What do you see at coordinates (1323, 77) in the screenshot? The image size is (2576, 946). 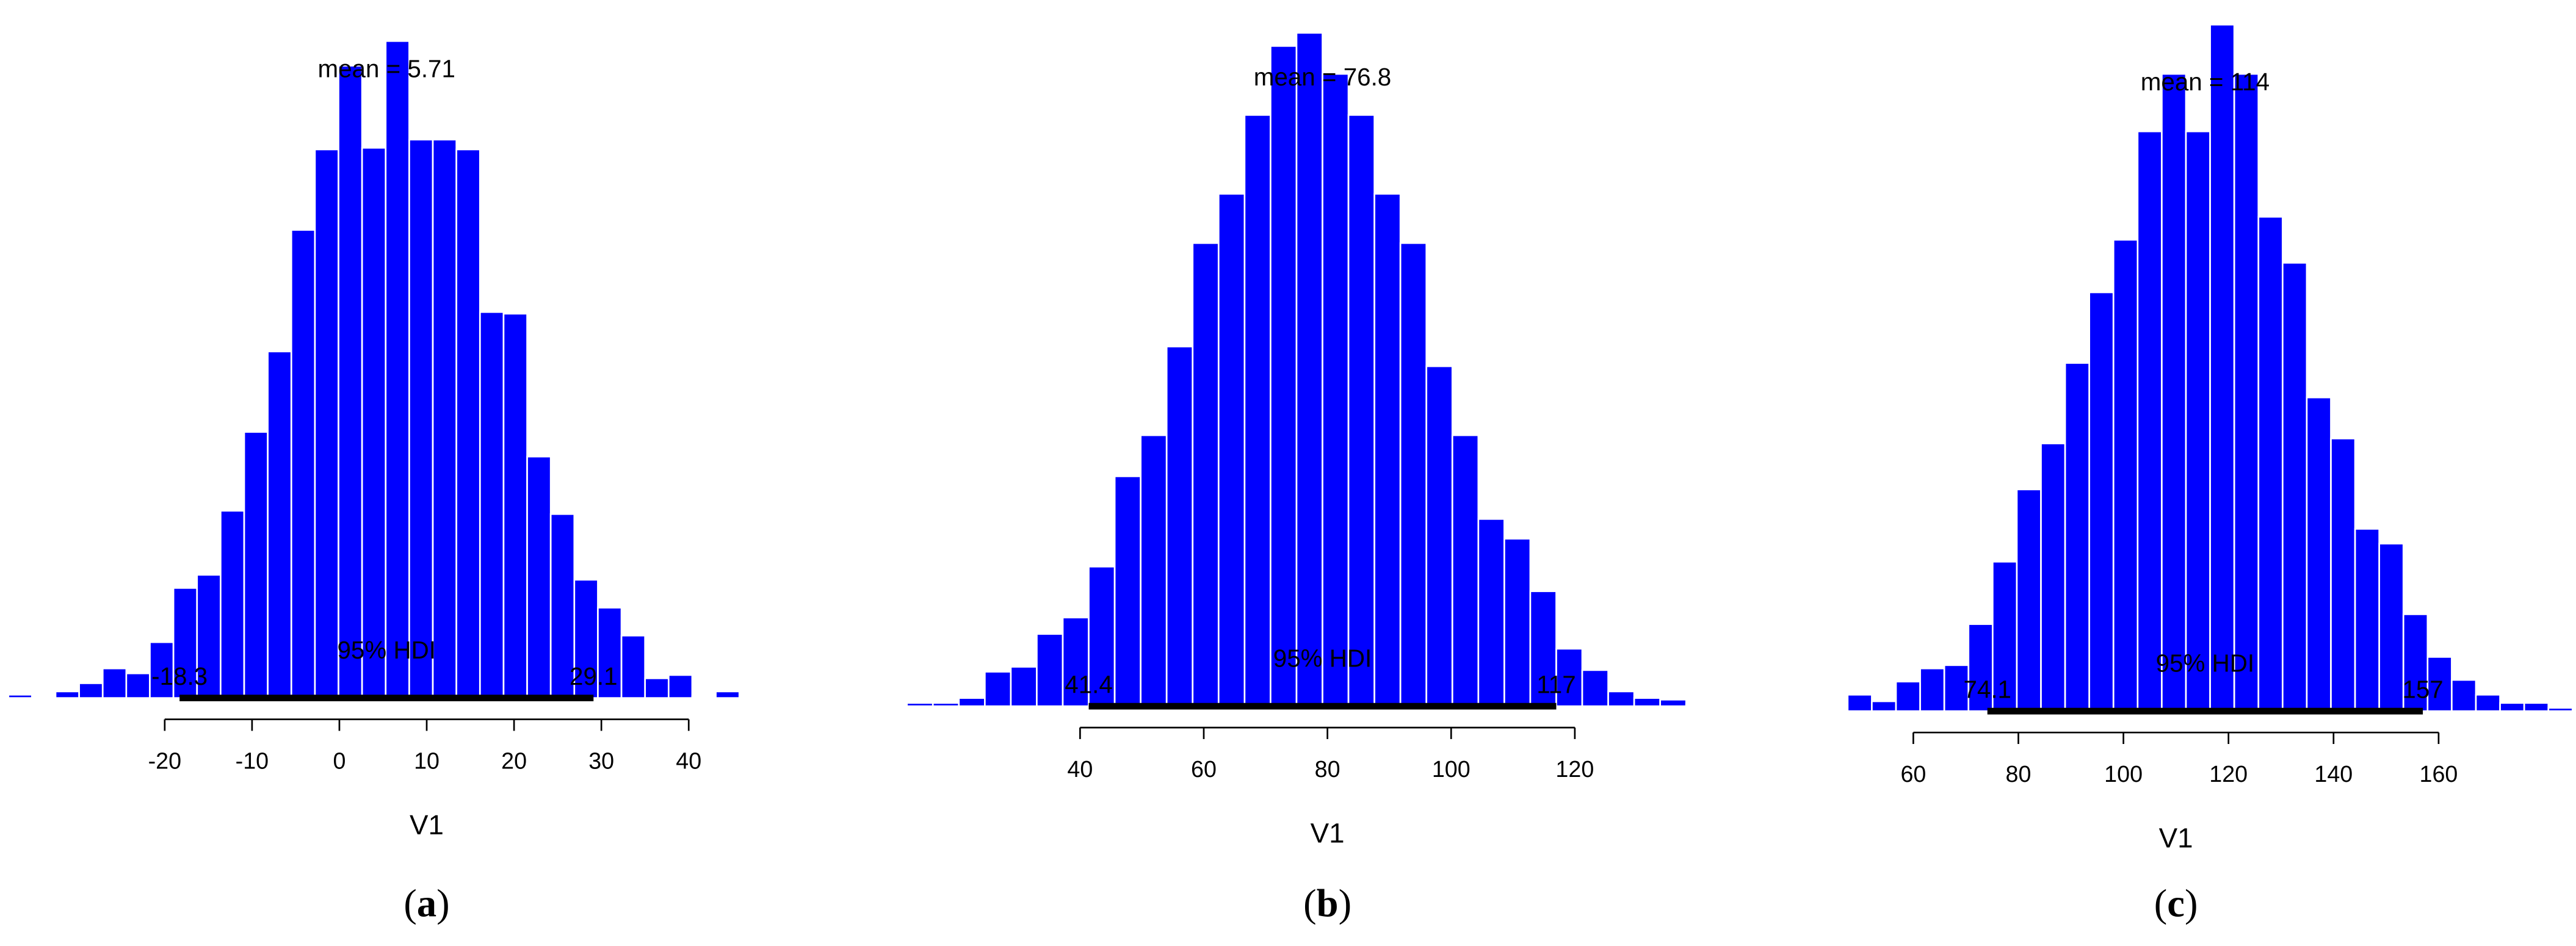 I see `mean-label: mean = 76.8` at bounding box center [1323, 77].